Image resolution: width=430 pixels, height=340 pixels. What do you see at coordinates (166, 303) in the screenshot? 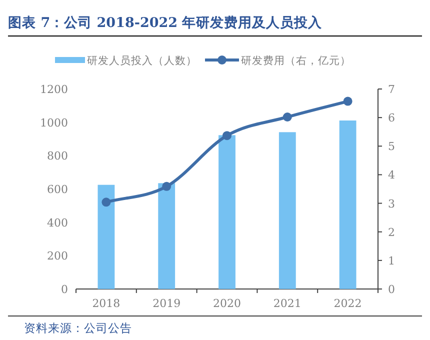
I see `x-tick-label: 2019` at bounding box center [166, 303].